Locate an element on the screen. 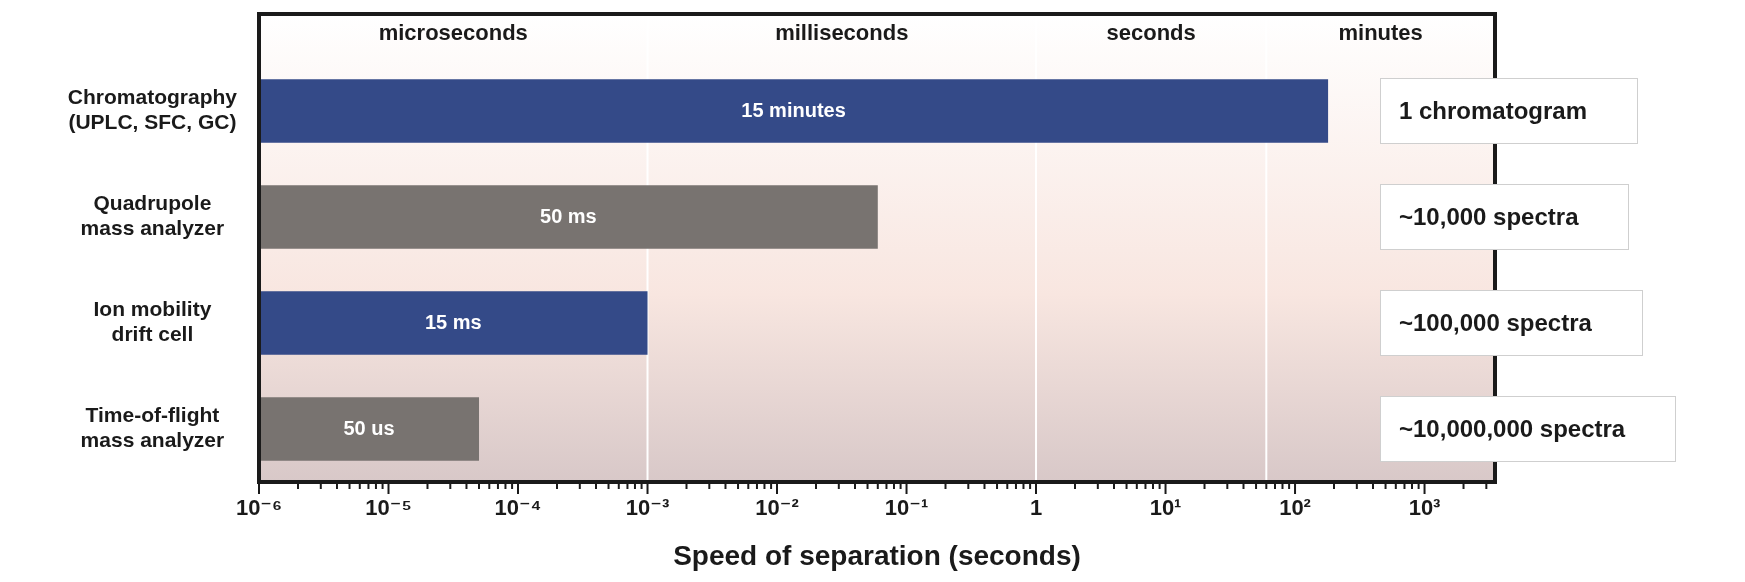 Image resolution: width=1745 pixels, height=582 pixels. annotation: minutes is located at coordinates (1380, 33).